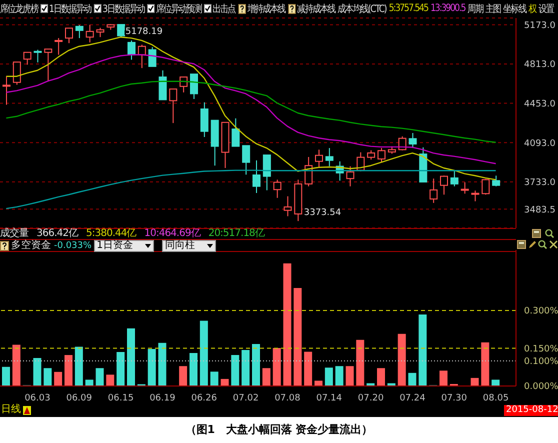 The width and height of the screenshot is (558, 443). Describe the element at coordinates (371, 398) in the screenshot. I see `x-tick-label: 07.20` at that location.